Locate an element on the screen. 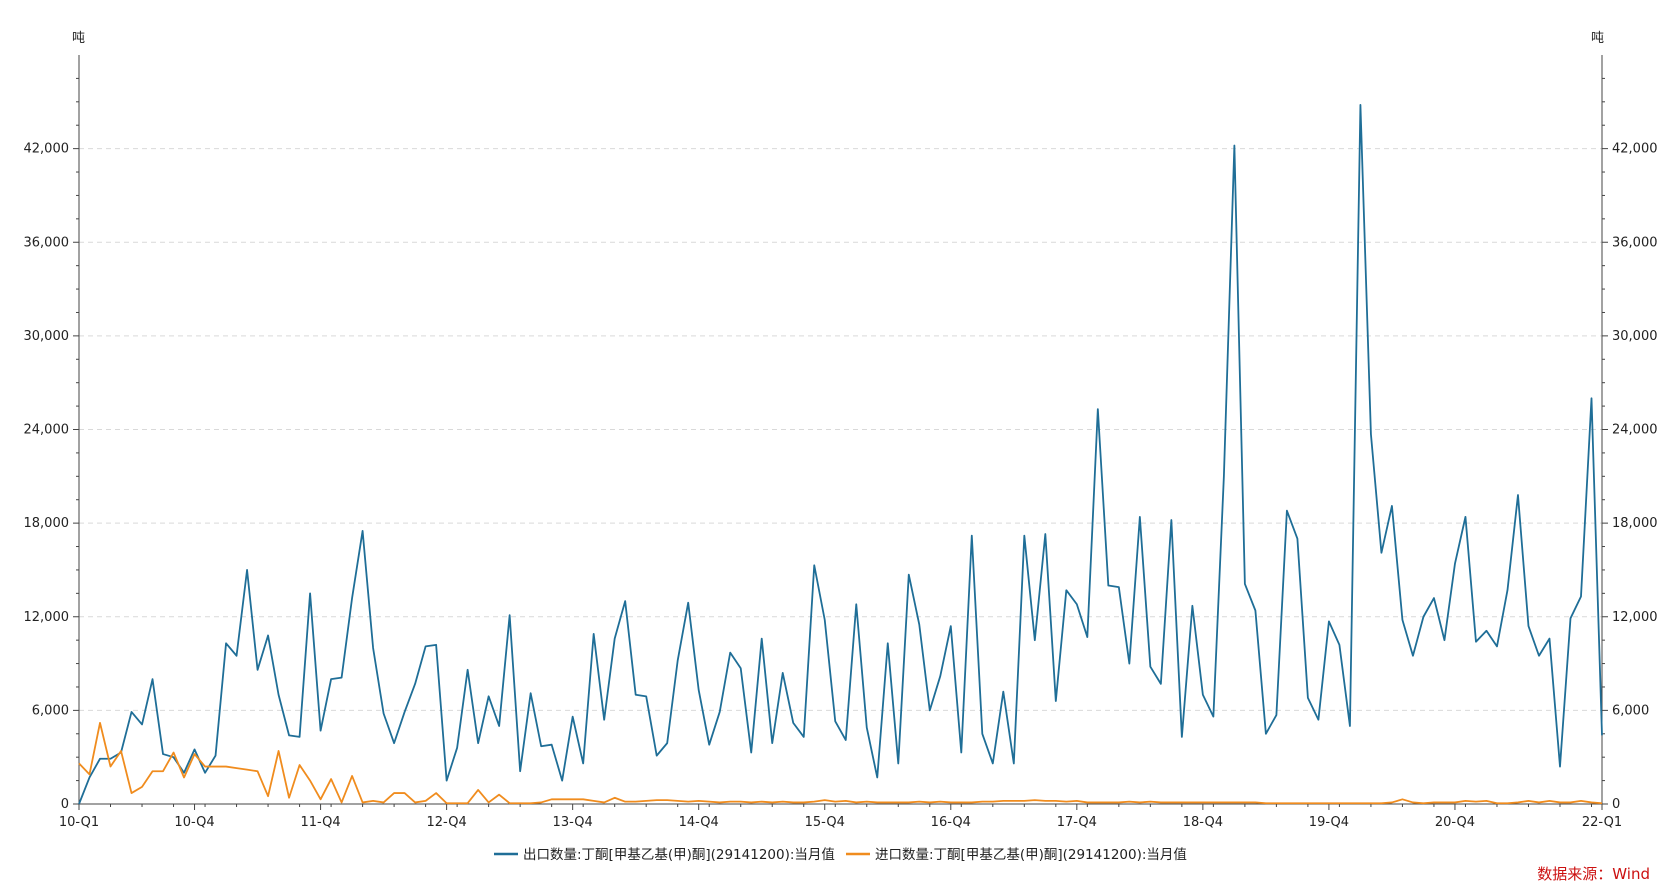 This screenshot has width=1670, height=887. right-y-tick-label: 12,000 is located at coordinates (1635, 617).